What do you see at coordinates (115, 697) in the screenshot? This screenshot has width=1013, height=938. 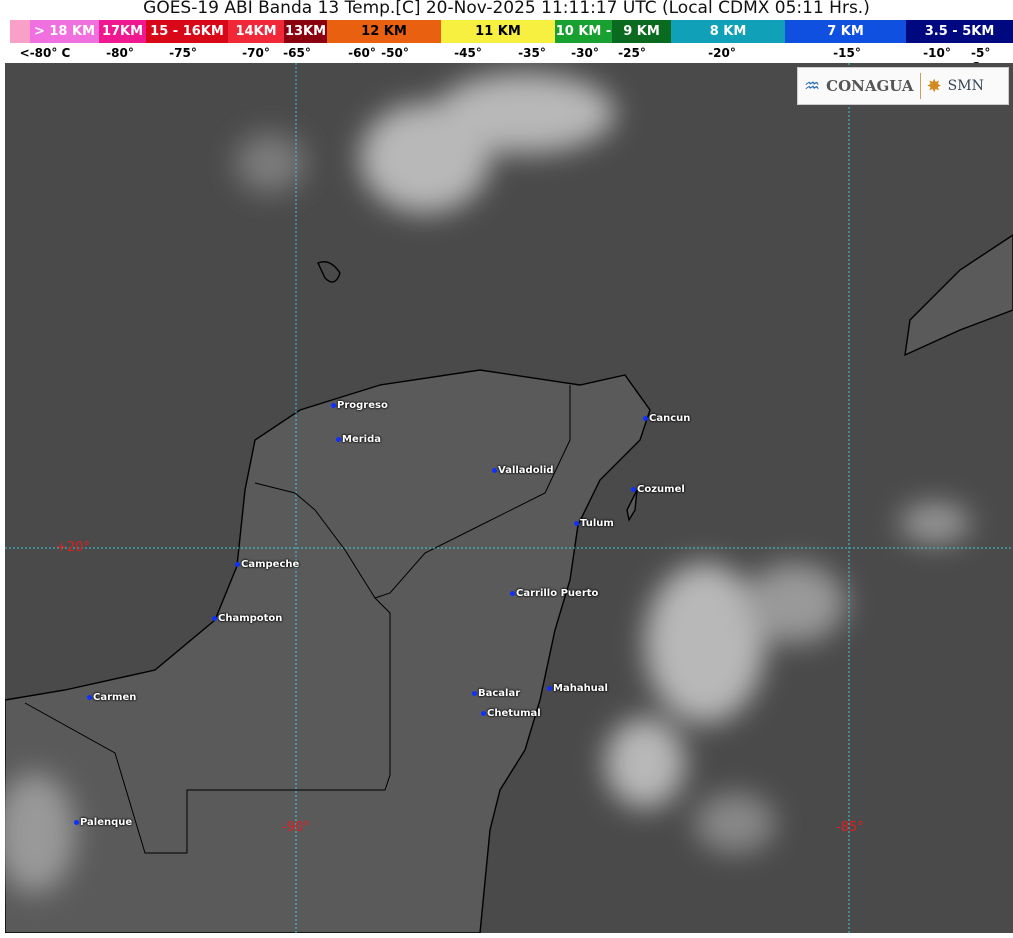 I see `city-name: Carmen` at bounding box center [115, 697].